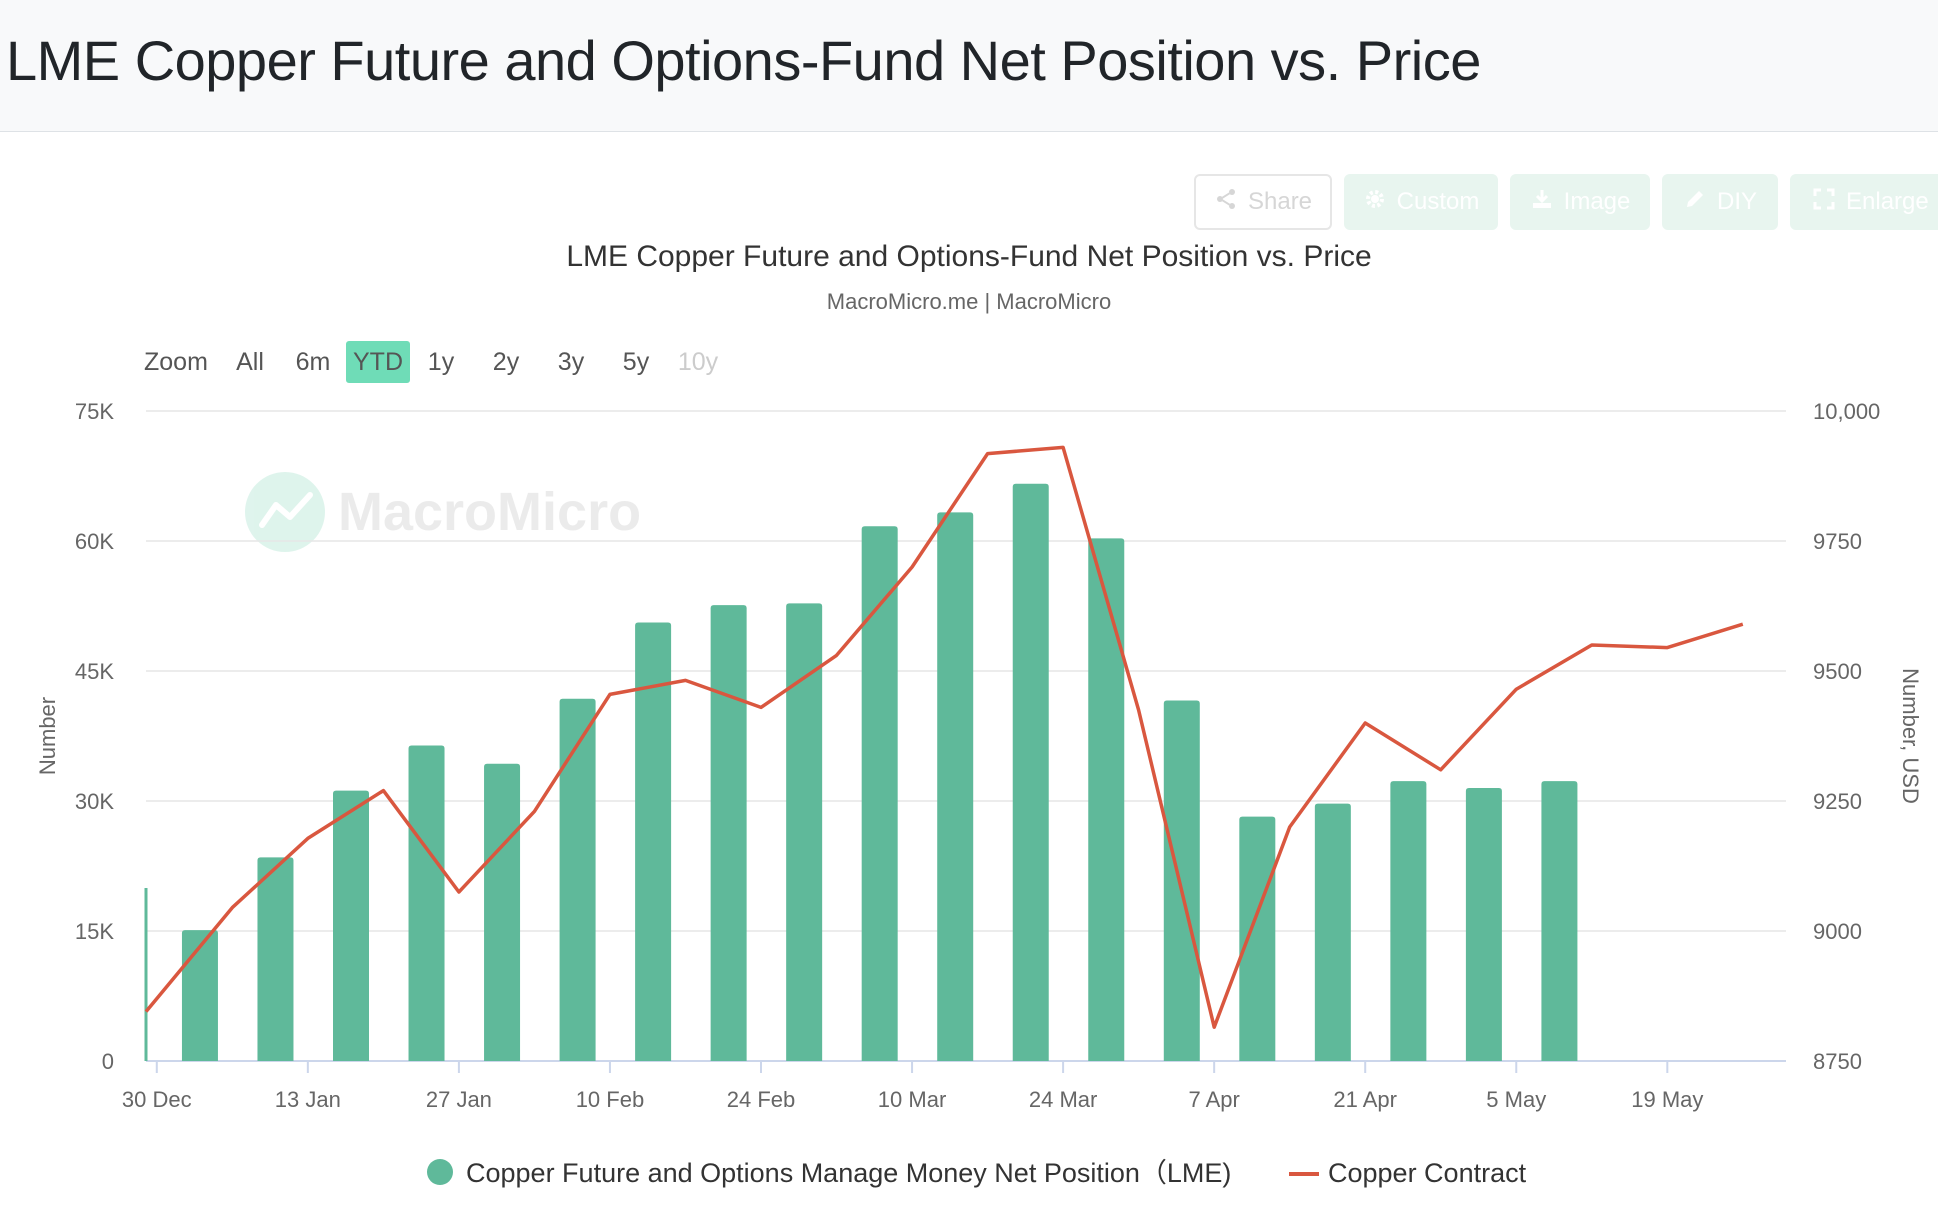 The image size is (1938, 1218). I want to click on x-tick-label: 10 Mar, so click(912, 1099).